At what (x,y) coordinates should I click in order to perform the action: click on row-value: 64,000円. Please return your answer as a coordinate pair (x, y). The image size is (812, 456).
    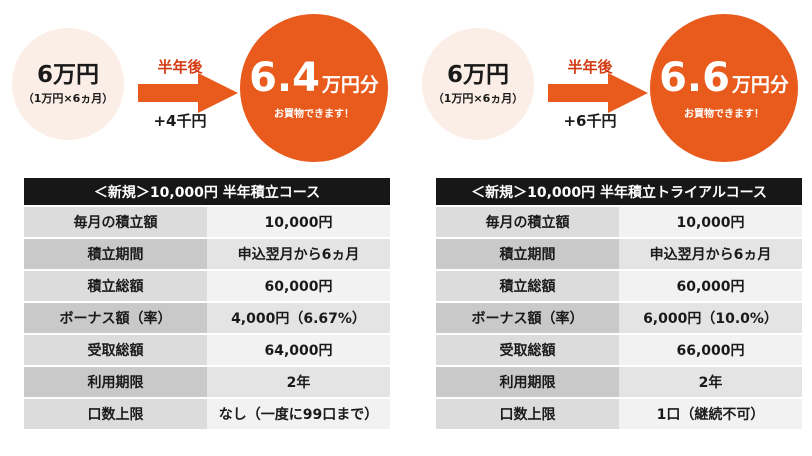
    Looking at the image, I should click on (298, 350).